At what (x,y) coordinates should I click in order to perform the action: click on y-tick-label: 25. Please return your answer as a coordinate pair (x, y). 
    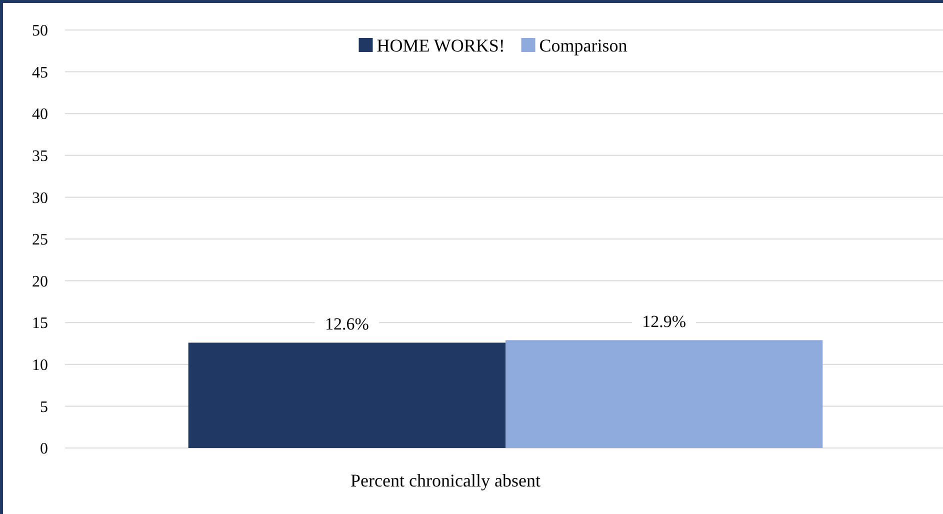
    Looking at the image, I should click on (40, 240).